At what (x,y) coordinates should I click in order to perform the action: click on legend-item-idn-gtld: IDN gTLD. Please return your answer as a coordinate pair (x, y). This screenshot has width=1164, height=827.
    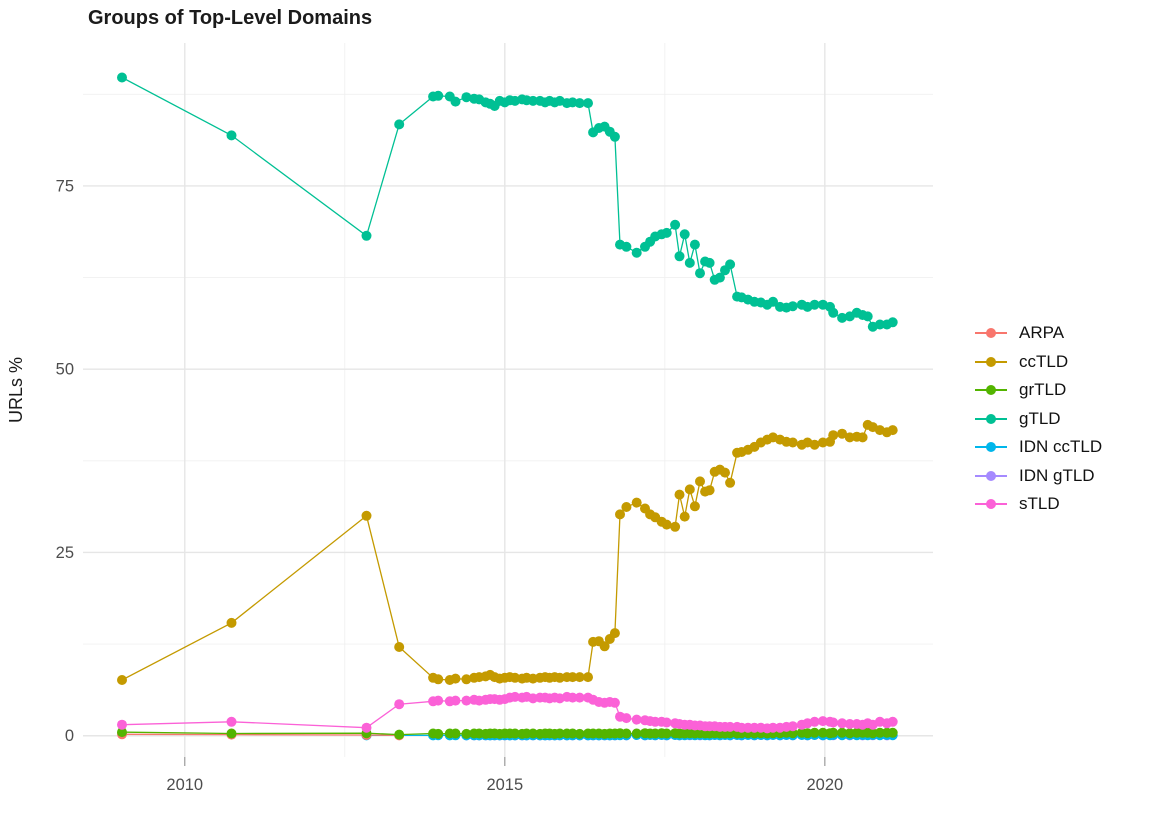
    Looking at the image, I should click on (1038, 476).